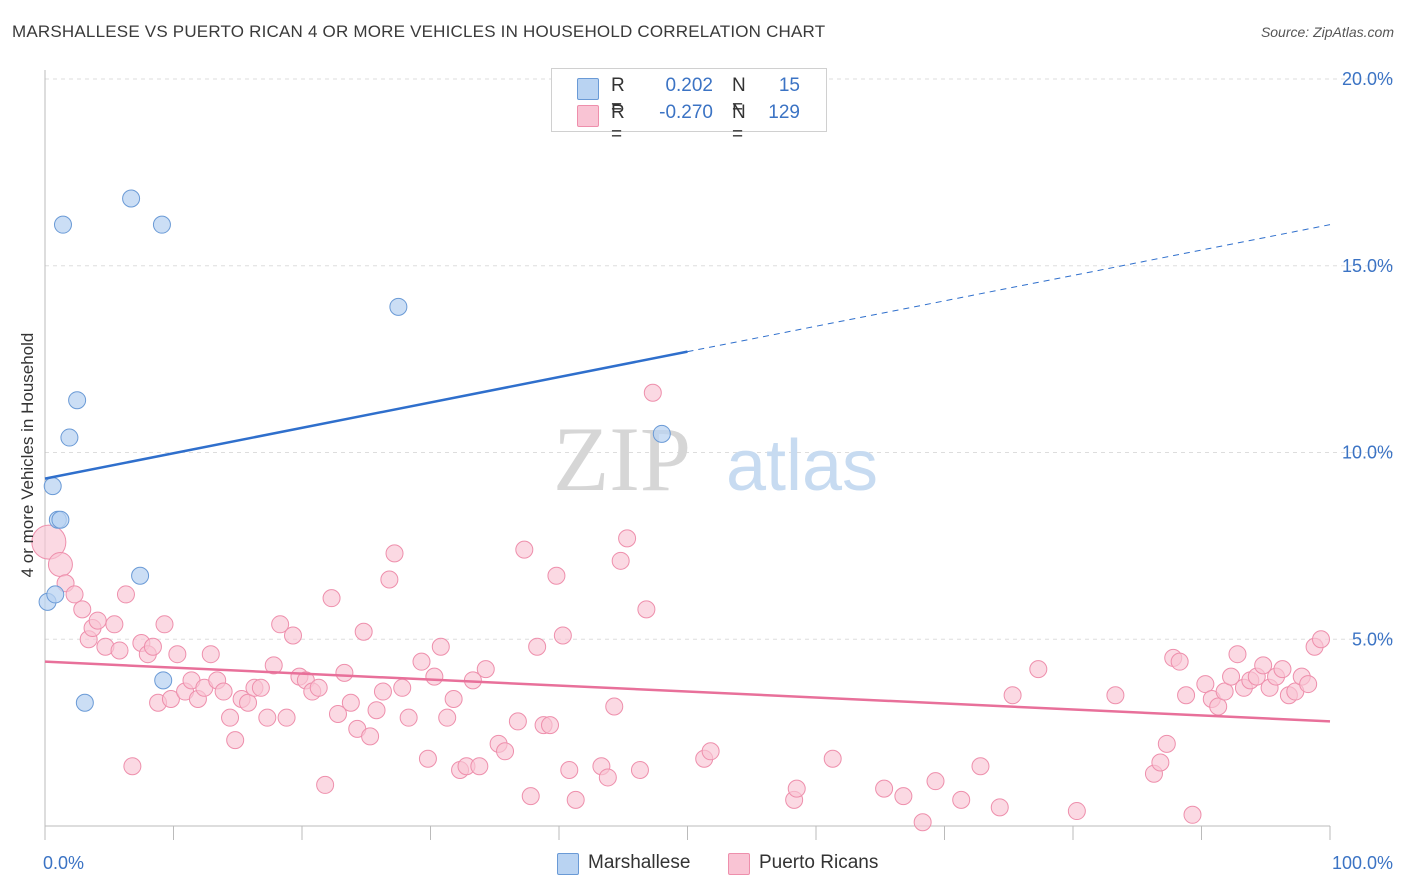 The image size is (1406, 892). Describe the element at coordinates (568, 864) in the screenshot. I see `bottom-legend-swatch-marshallese` at that location.